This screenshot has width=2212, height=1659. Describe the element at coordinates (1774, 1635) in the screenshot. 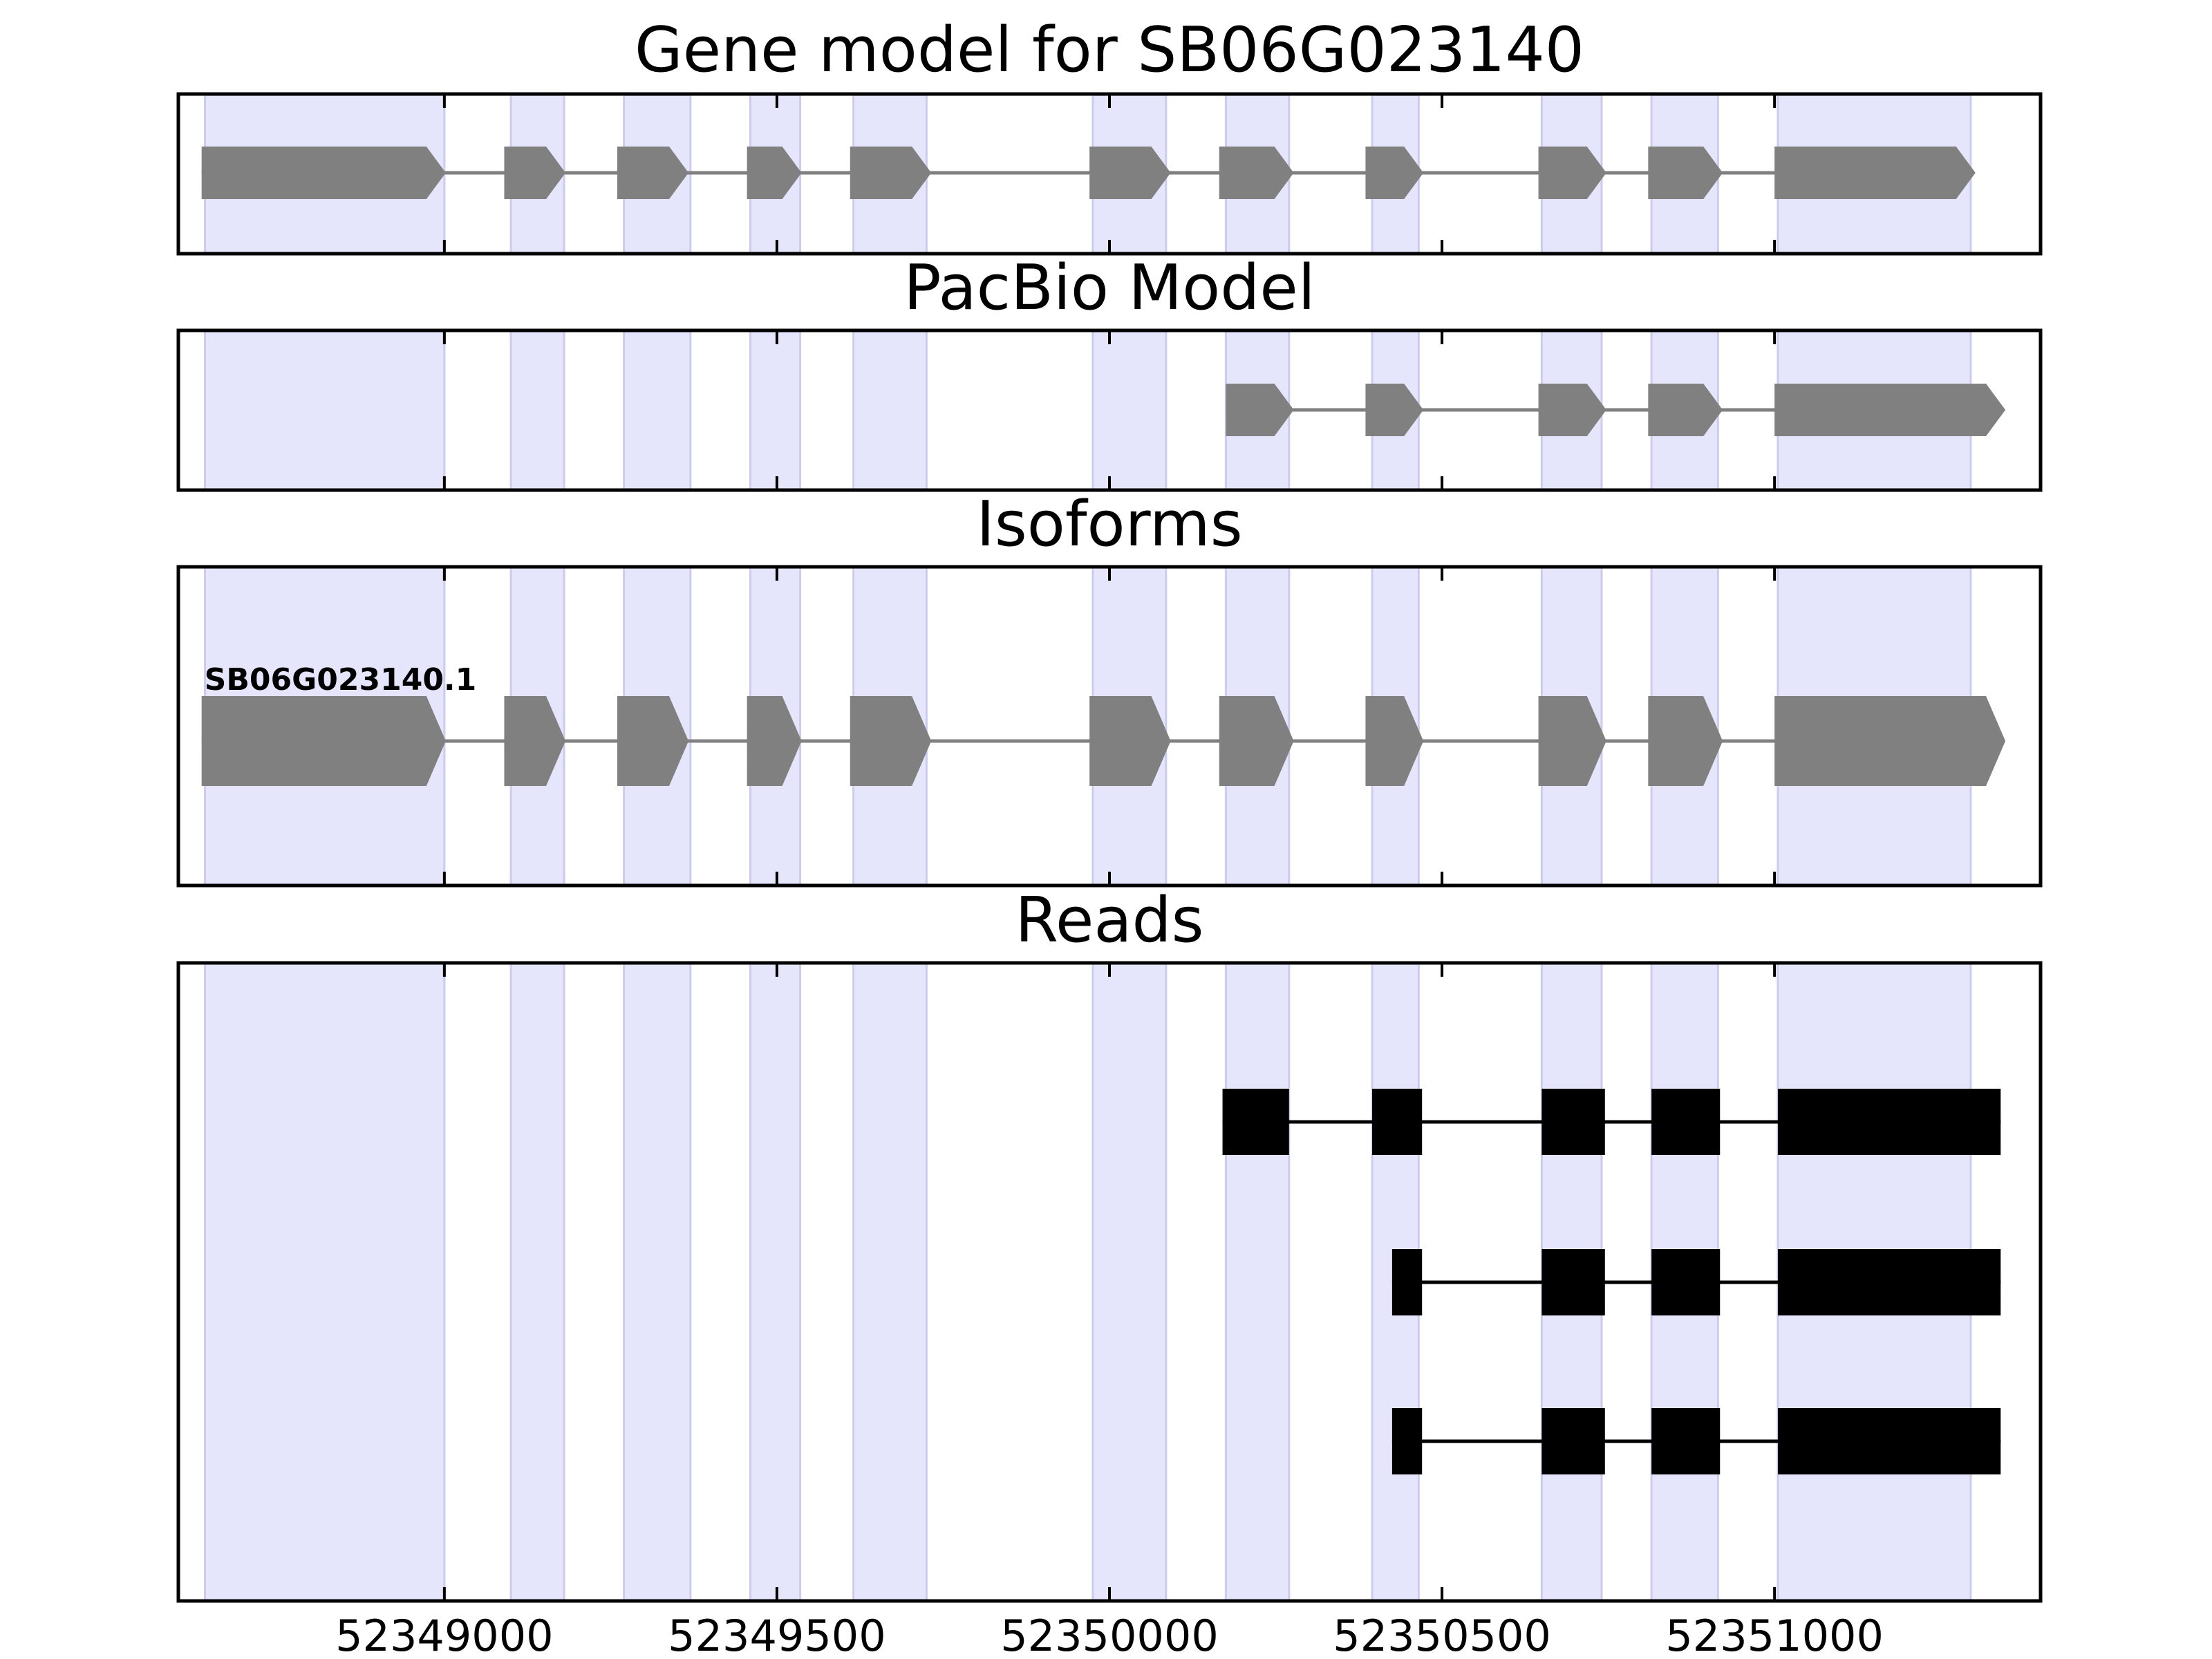

I see `x-tick-label: 52351000` at that location.